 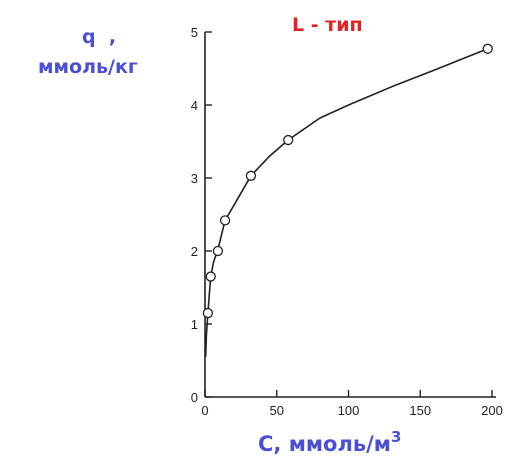 What do you see at coordinates (194, 397) in the screenshot?
I see `y-tick-label: 0` at bounding box center [194, 397].